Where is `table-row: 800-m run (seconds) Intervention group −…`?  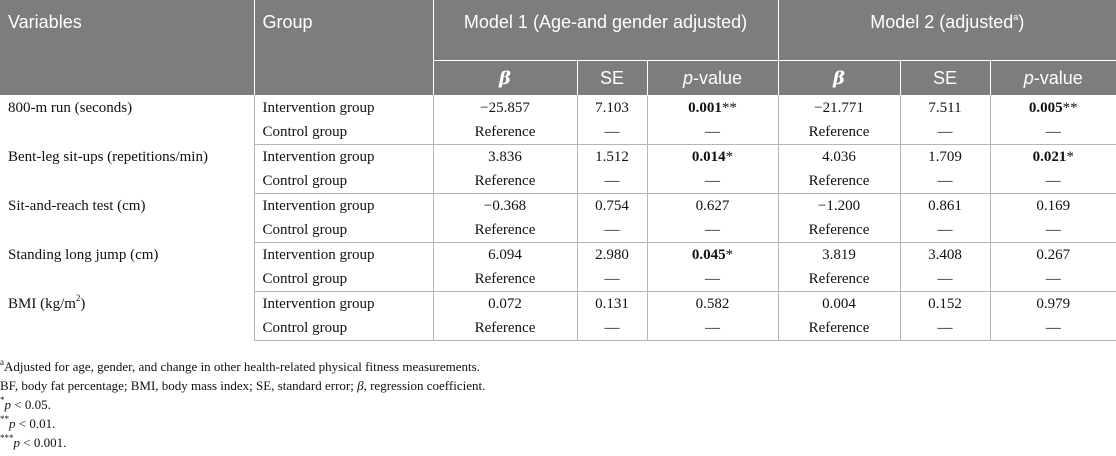
table-row: 800-m run (seconds) Intervention group −… is located at coordinates (558, 120).